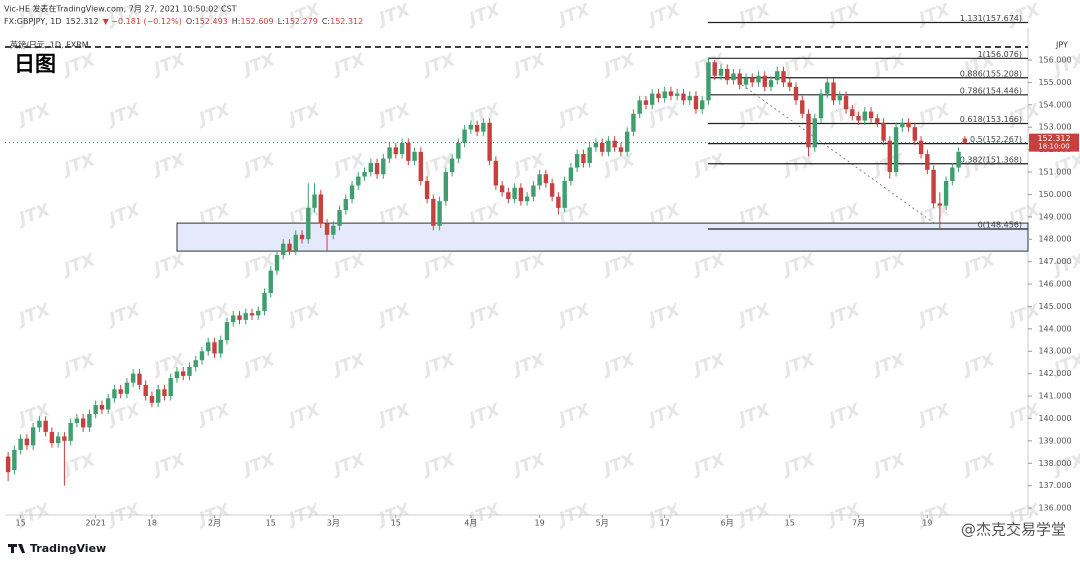 Image resolution: width=1080 pixels, height=564 pixels. I want to click on x-tick-label: 17, so click(665, 523).